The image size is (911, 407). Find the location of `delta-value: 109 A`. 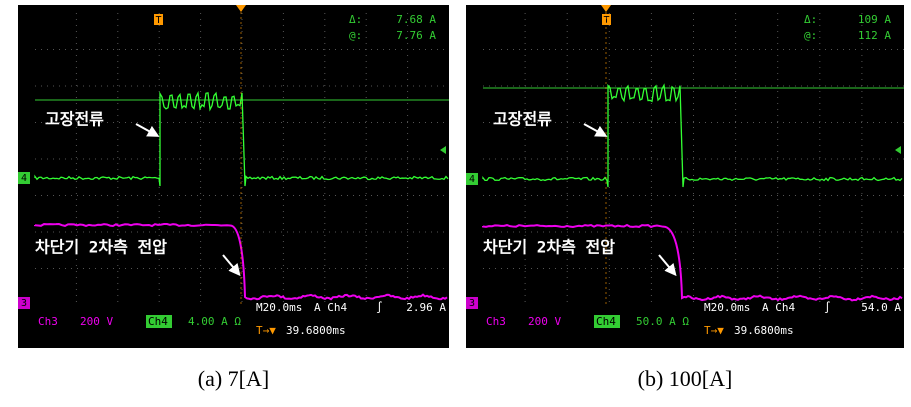

delta-value: 109 A is located at coordinates (874, 19).